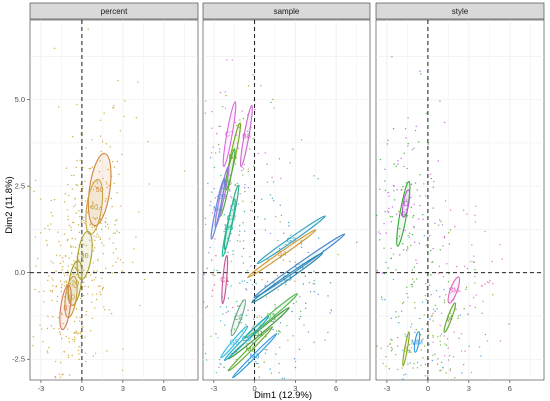 This screenshot has width=550, height=401. I want to click on x-tick-label: 6, so click(164, 388).